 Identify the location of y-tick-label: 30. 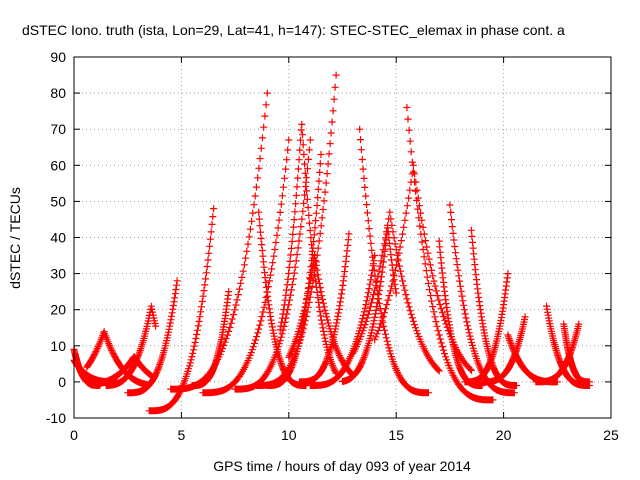
(58, 274).